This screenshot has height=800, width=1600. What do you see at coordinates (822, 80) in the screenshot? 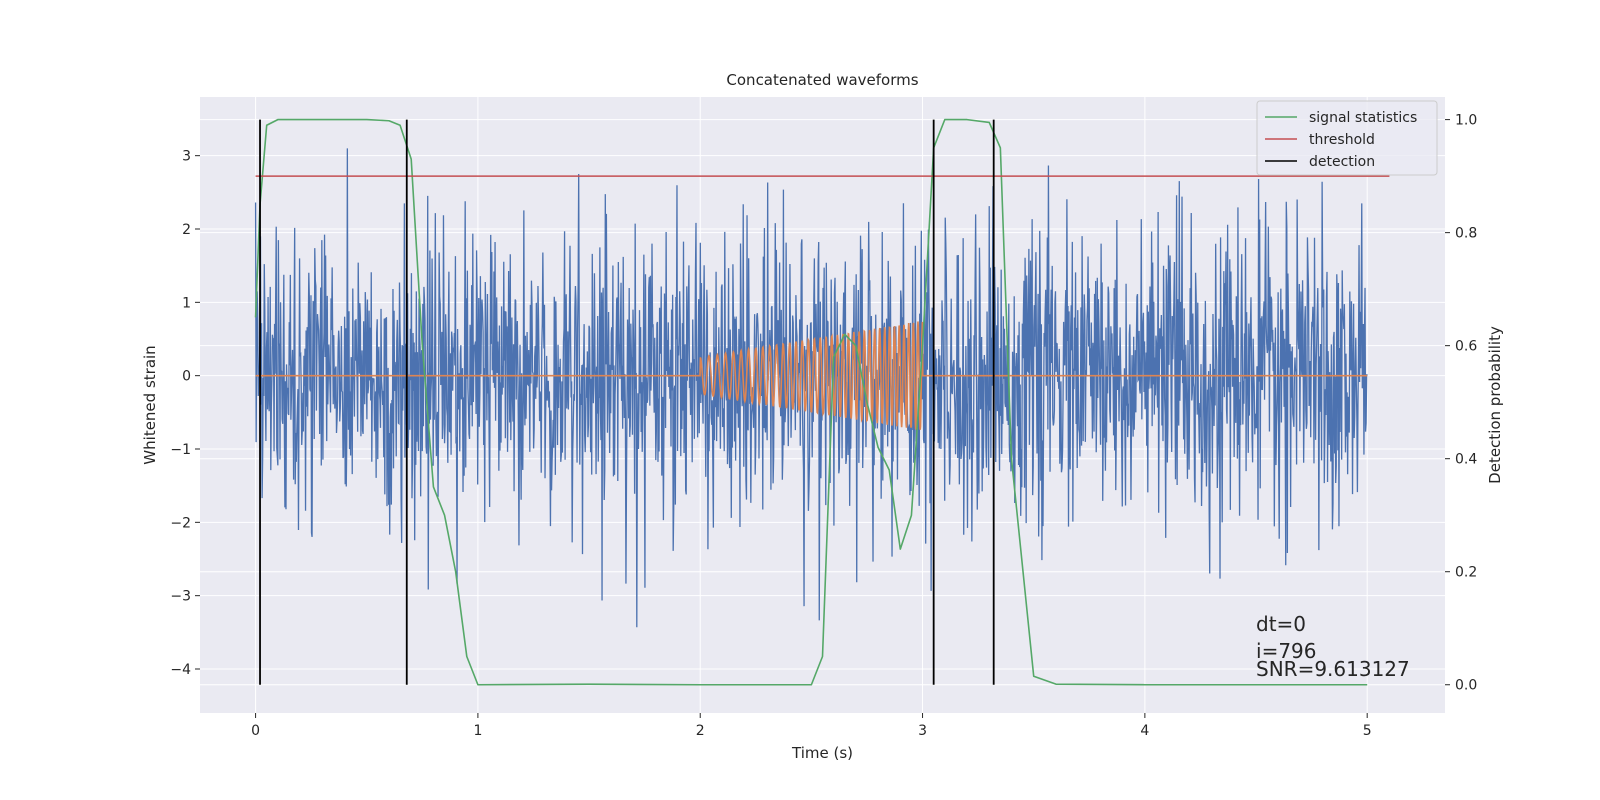
I see `chart-title: Concatenated waveforms` at bounding box center [822, 80].